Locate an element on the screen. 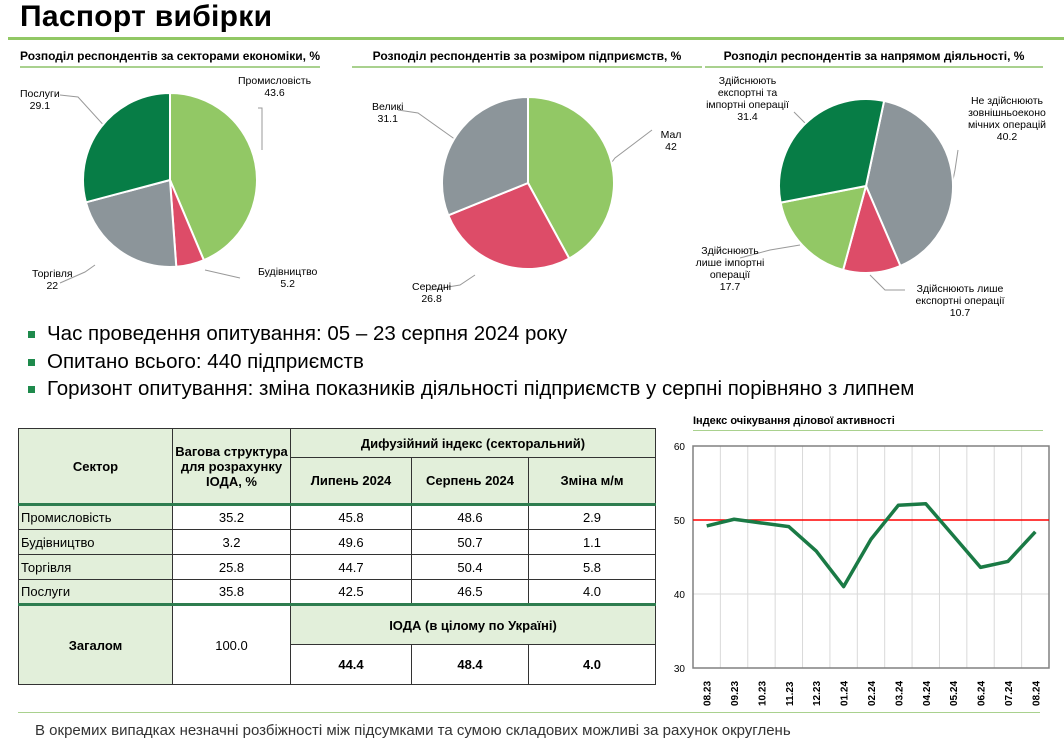  pie1-label-industry: Промисловість 43.6 is located at coordinates (275, 87).